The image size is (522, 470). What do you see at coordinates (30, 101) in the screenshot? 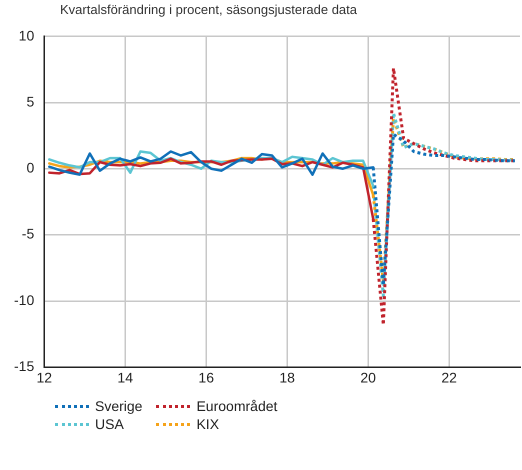
I see `y-tick-label: 5` at bounding box center [30, 101].